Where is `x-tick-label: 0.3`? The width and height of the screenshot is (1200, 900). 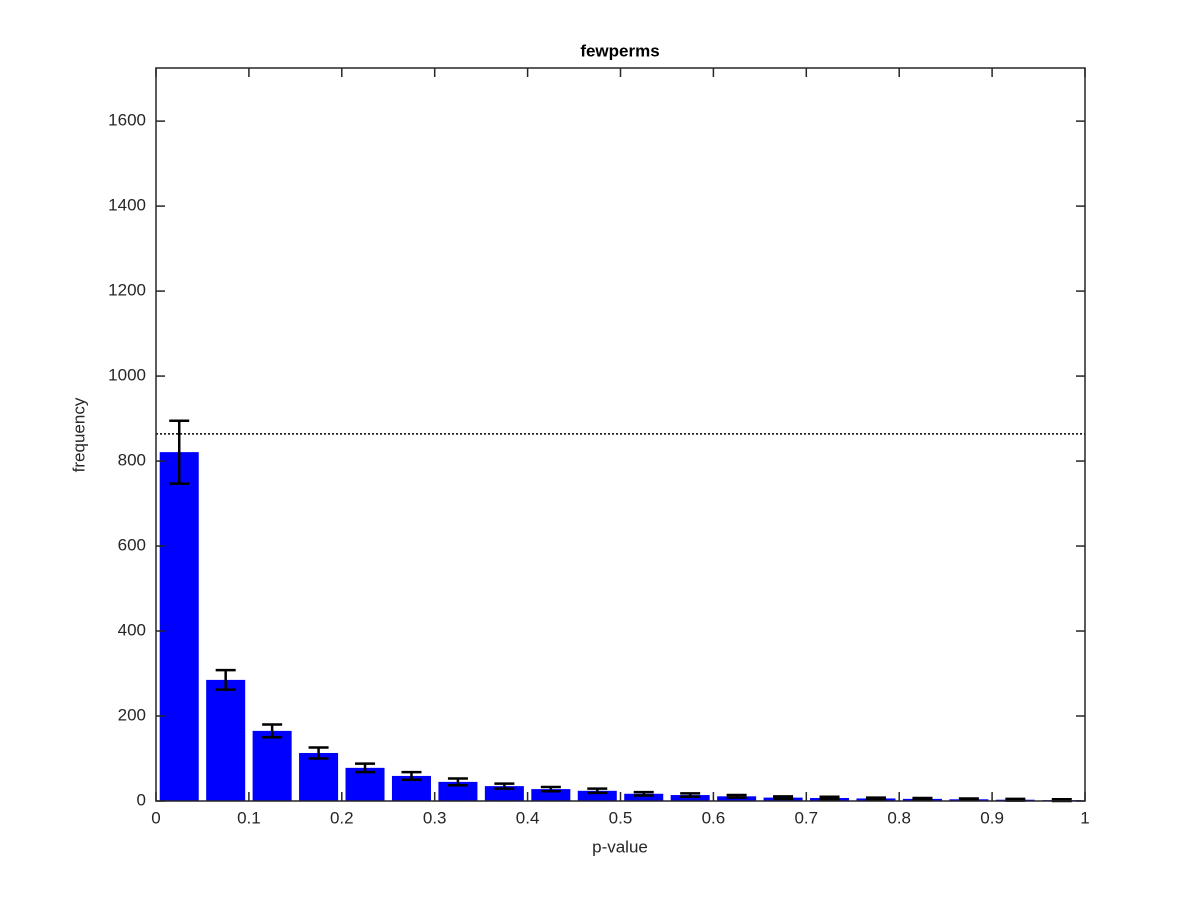
x-tick-label: 0.3 is located at coordinates (435, 817).